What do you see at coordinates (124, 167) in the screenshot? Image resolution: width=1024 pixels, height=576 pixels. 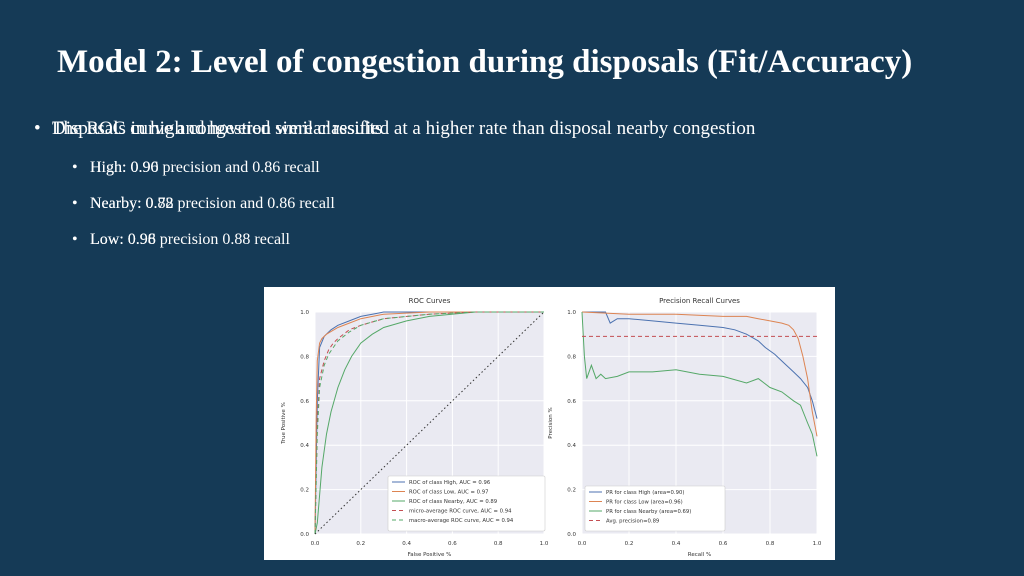 I see `sub-bullet-high-text-b: High: 0.96` at bounding box center [124, 167].